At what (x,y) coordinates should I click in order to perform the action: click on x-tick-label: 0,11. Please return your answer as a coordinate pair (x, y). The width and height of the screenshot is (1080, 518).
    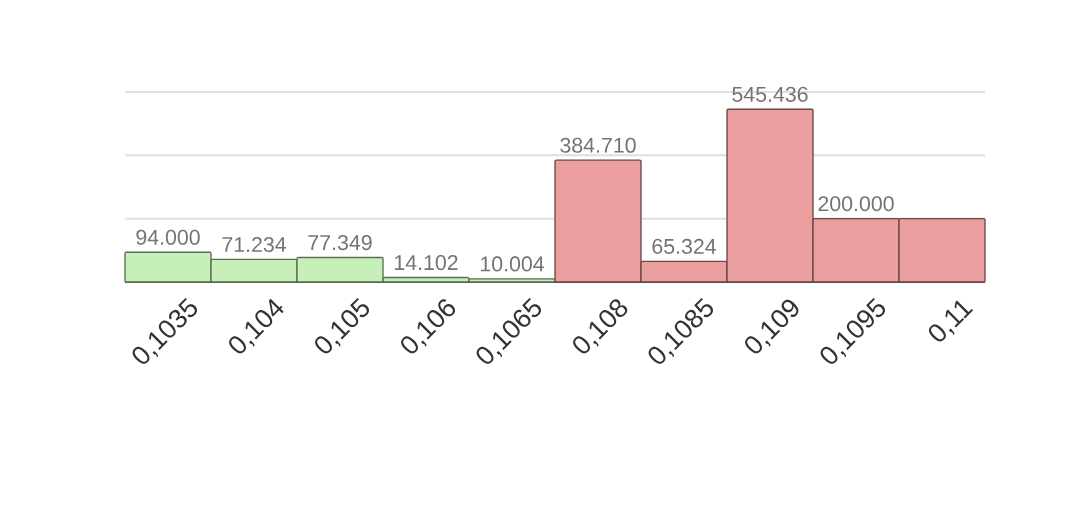
    Looking at the image, I should click on (951, 321).